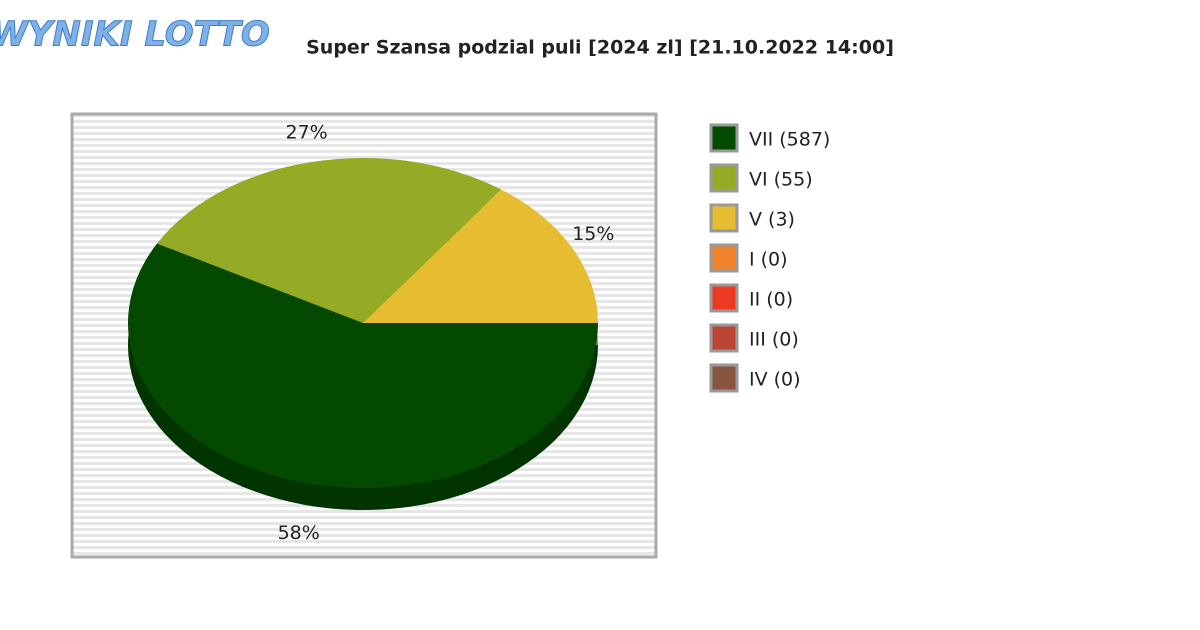 The height and width of the screenshot is (630, 1200). I want to click on value-label: 58%, so click(299, 533).